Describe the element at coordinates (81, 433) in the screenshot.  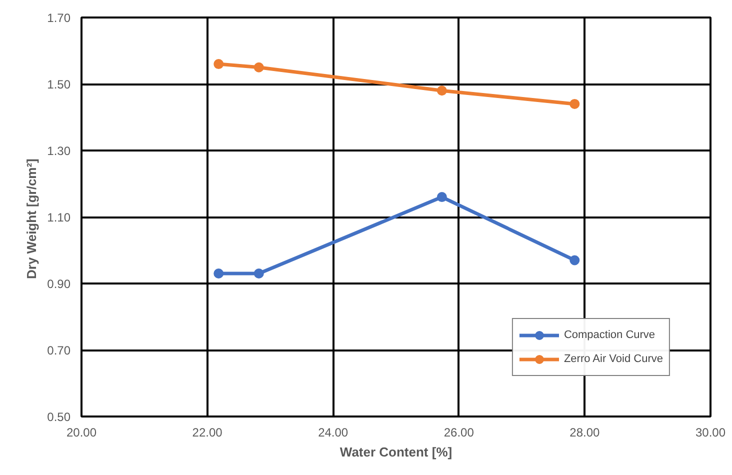
I see `x-tick-label: 20.00` at that location.